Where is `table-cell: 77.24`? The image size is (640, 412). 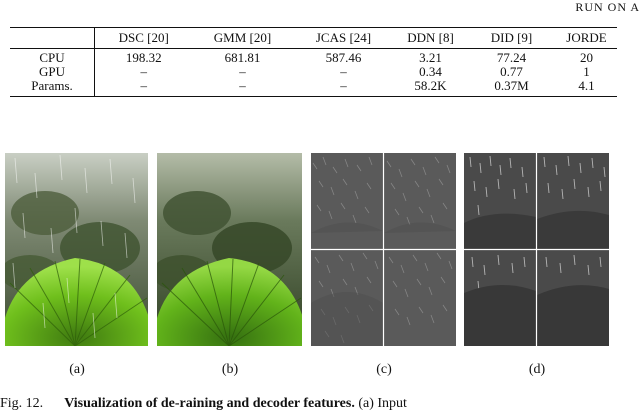
table-cell: 77.24 is located at coordinates (511, 57).